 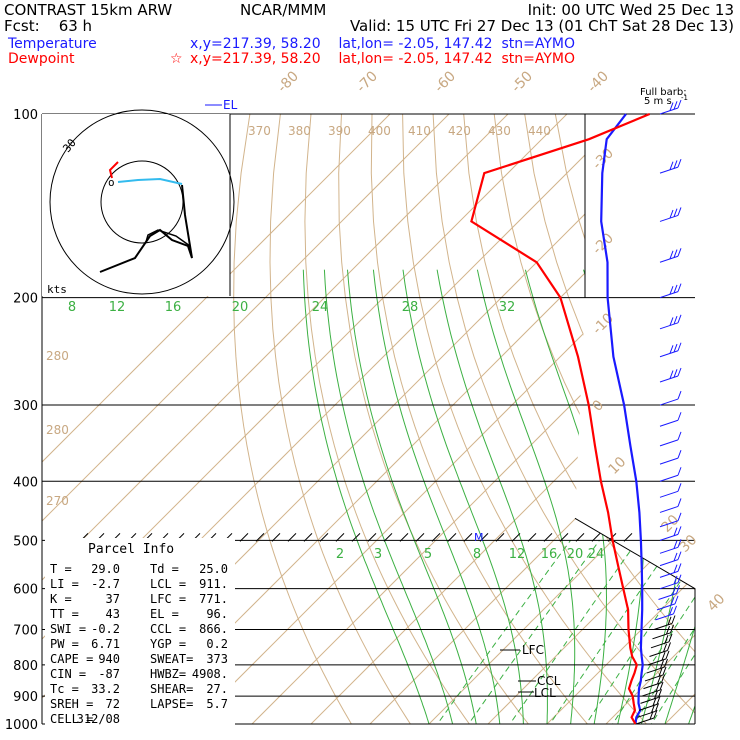 What do you see at coordinates (113, 614) in the screenshot?
I see `parcel-info-value: 43` at bounding box center [113, 614].